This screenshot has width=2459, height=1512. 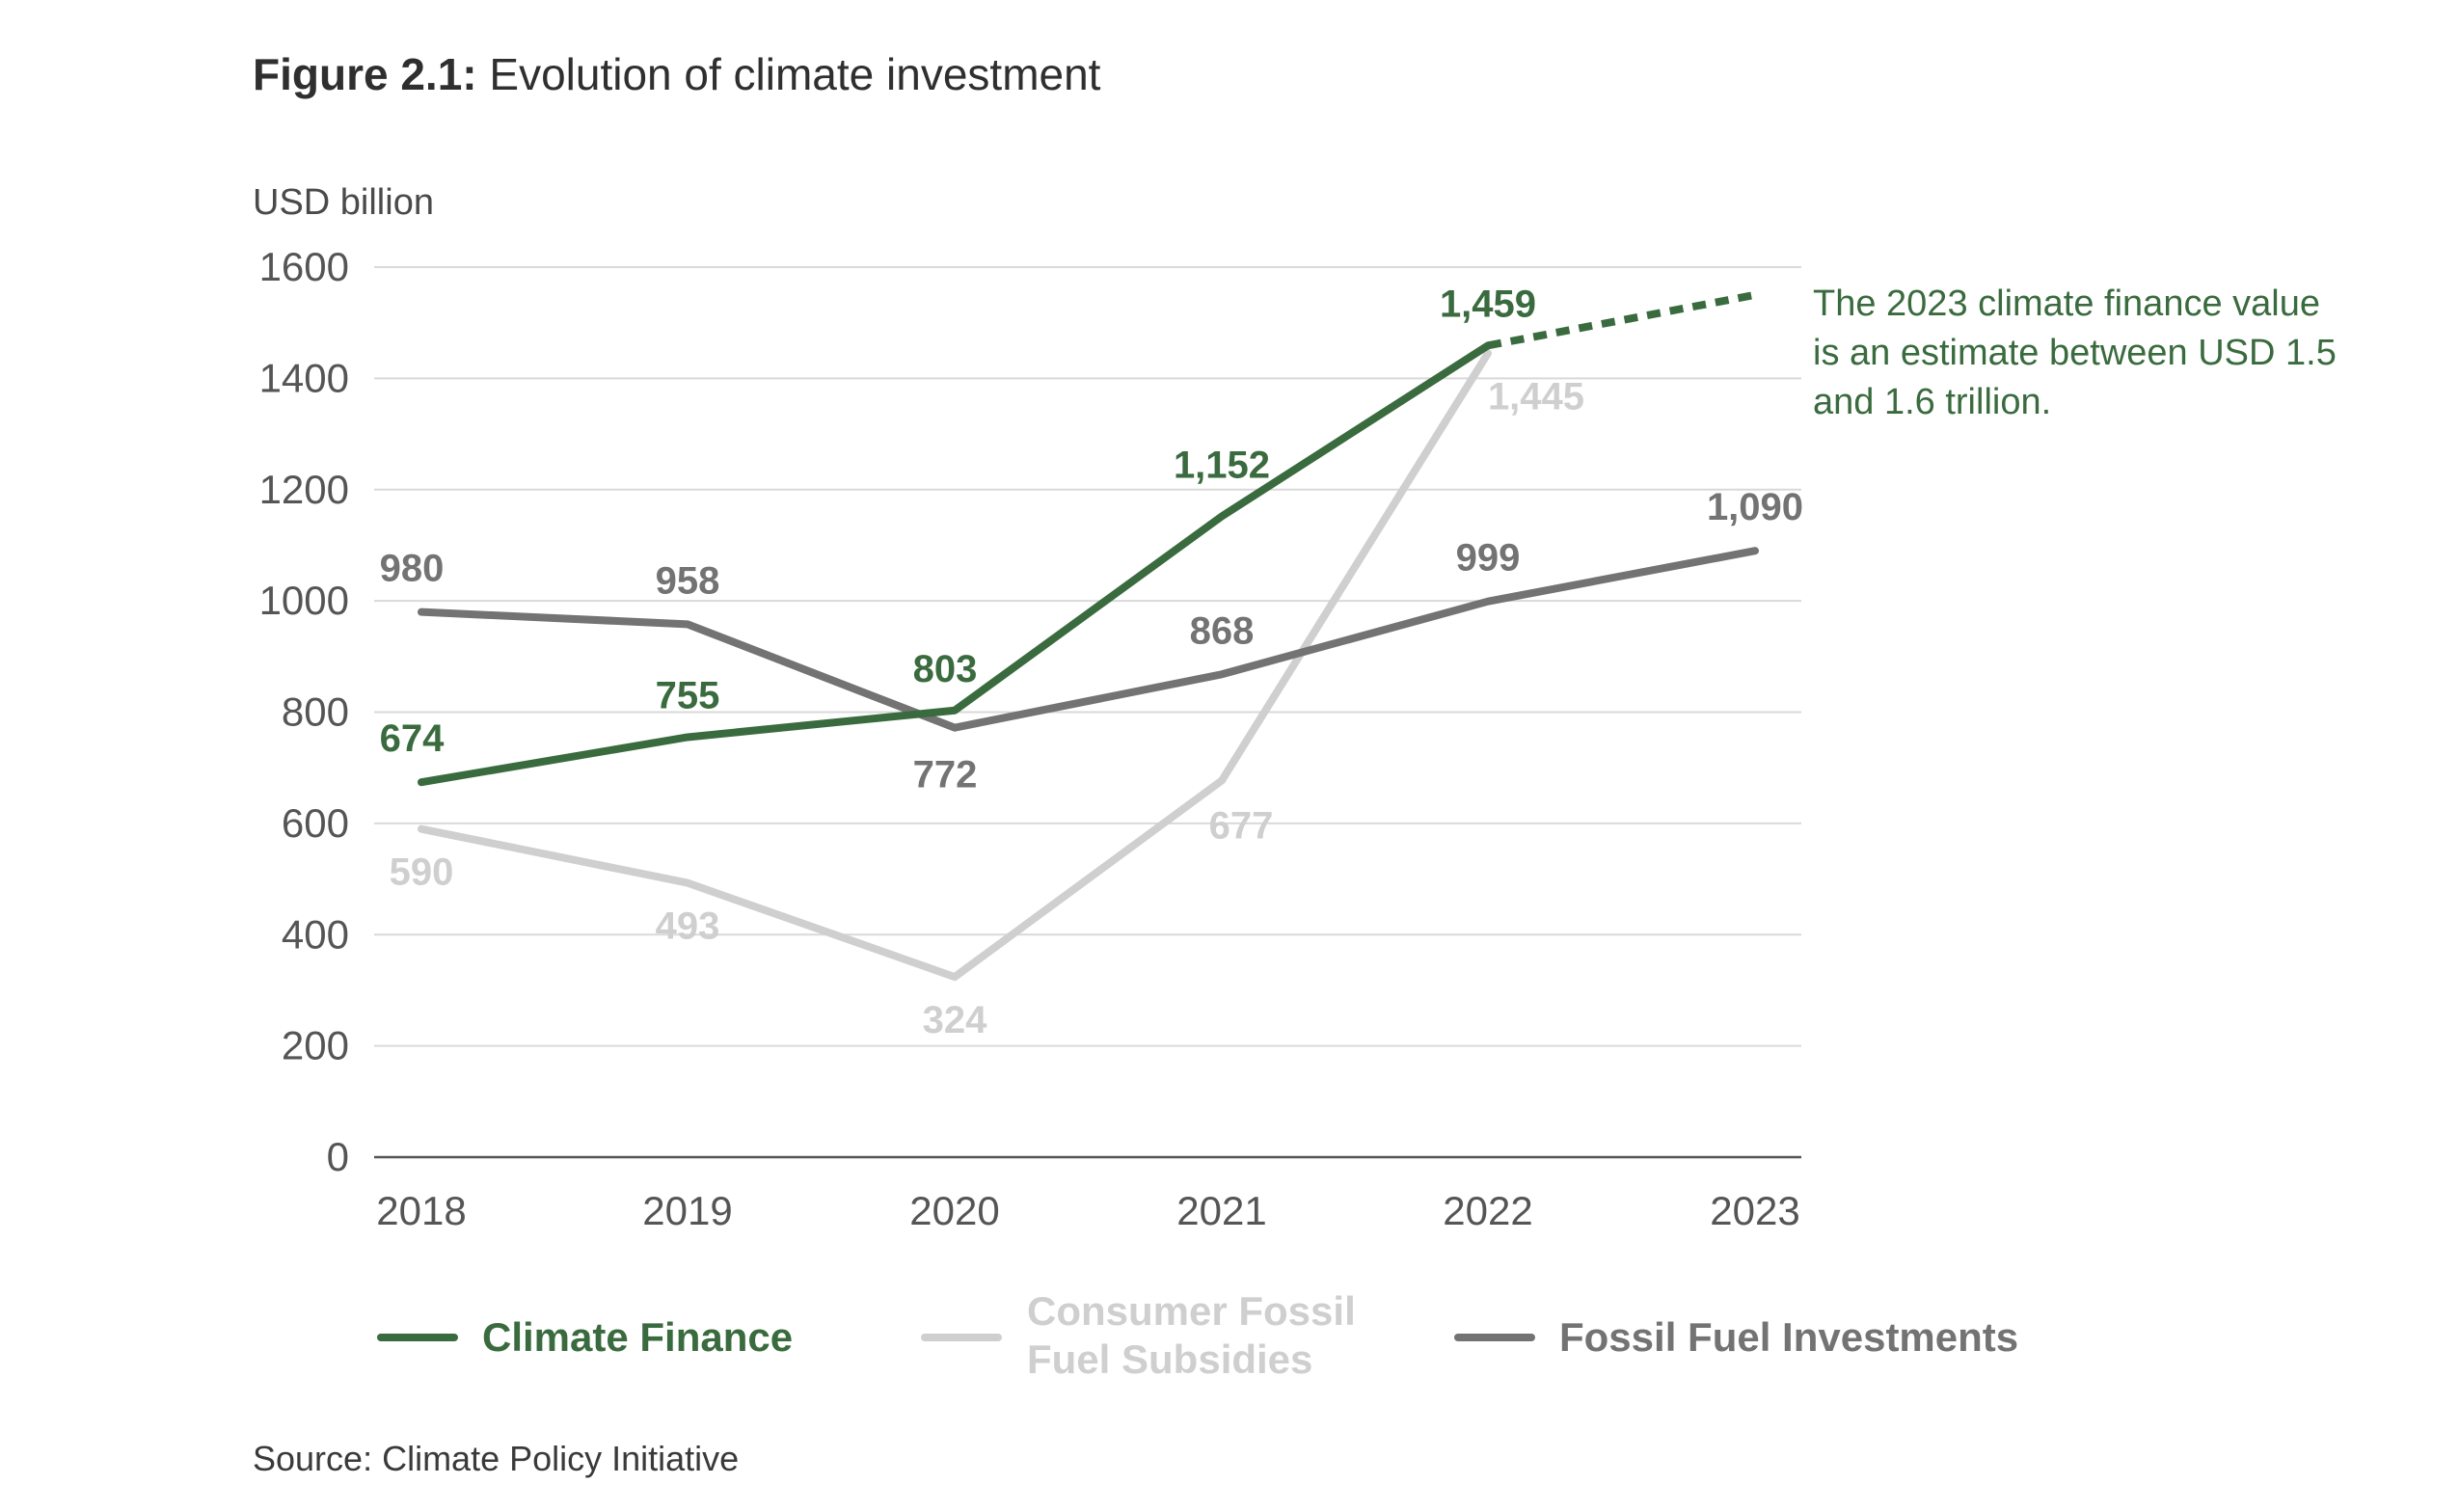 What do you see at coordinates (638, 1337) in the screenshot?
I see `legend-label: Climate Finance` at bounding box center [638, 1337].